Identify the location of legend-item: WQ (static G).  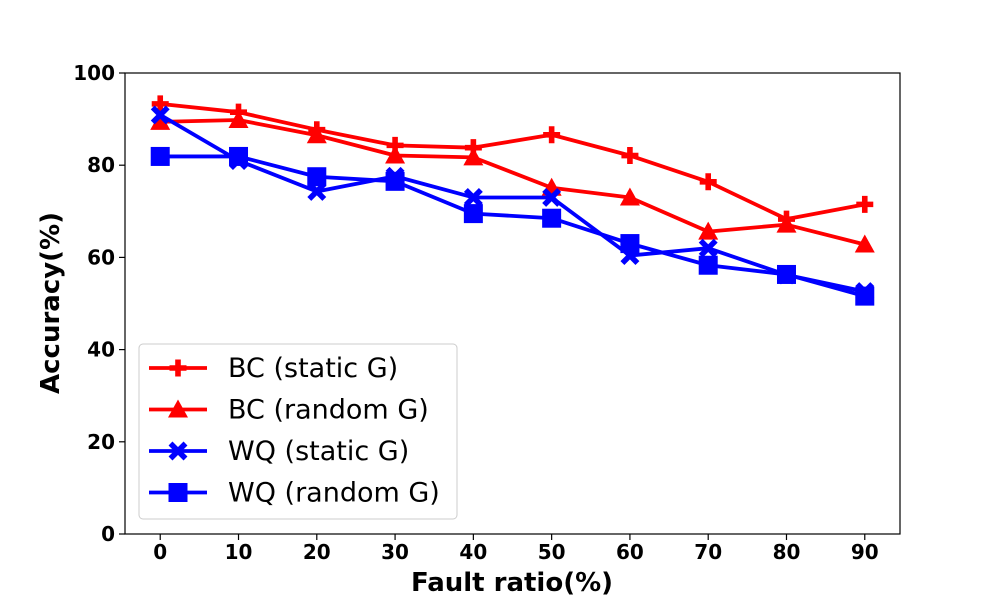
(279, 451).